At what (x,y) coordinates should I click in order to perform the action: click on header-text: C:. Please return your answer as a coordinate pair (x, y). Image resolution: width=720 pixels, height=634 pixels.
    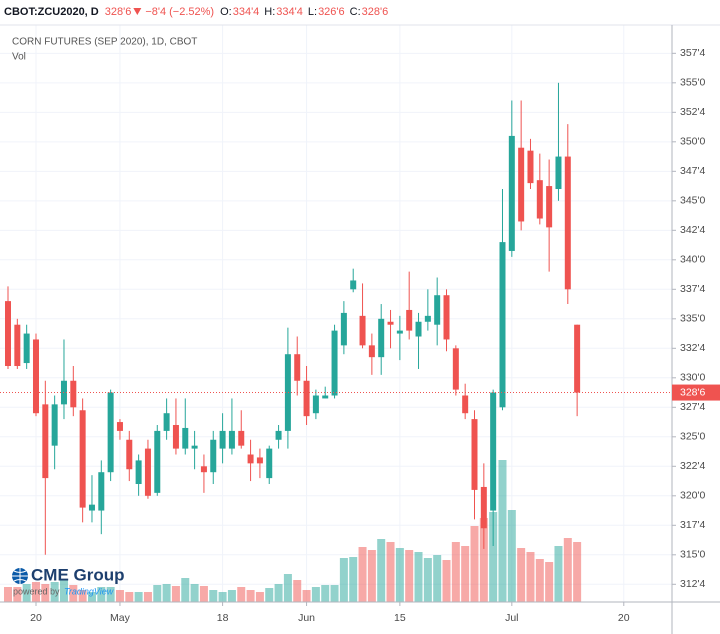
    Looking at the image, I should click on (355, 12).